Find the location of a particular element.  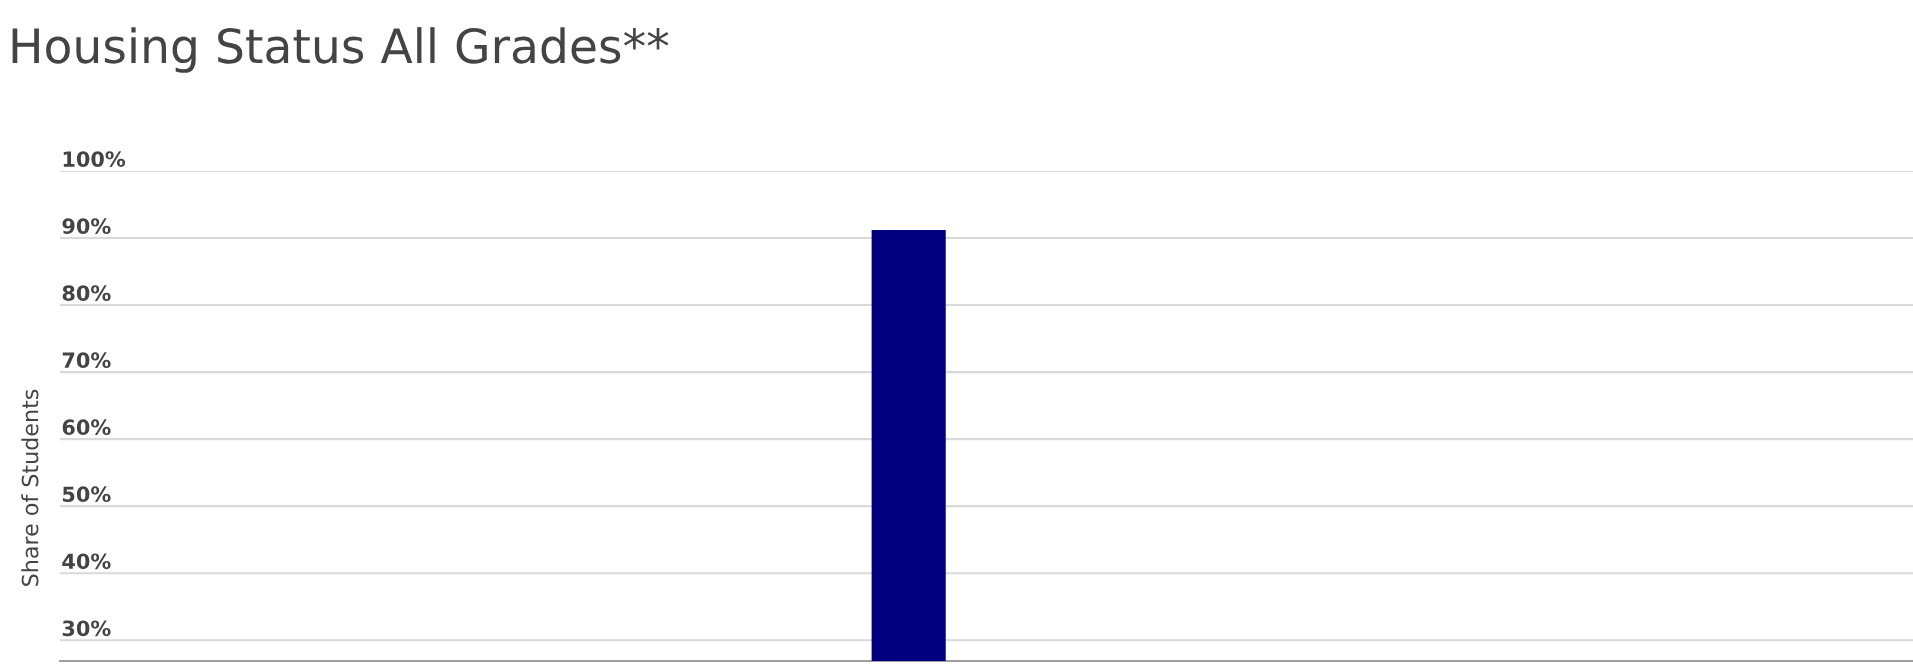

y-tick-label: 30% is located at coordinates (86, 628).